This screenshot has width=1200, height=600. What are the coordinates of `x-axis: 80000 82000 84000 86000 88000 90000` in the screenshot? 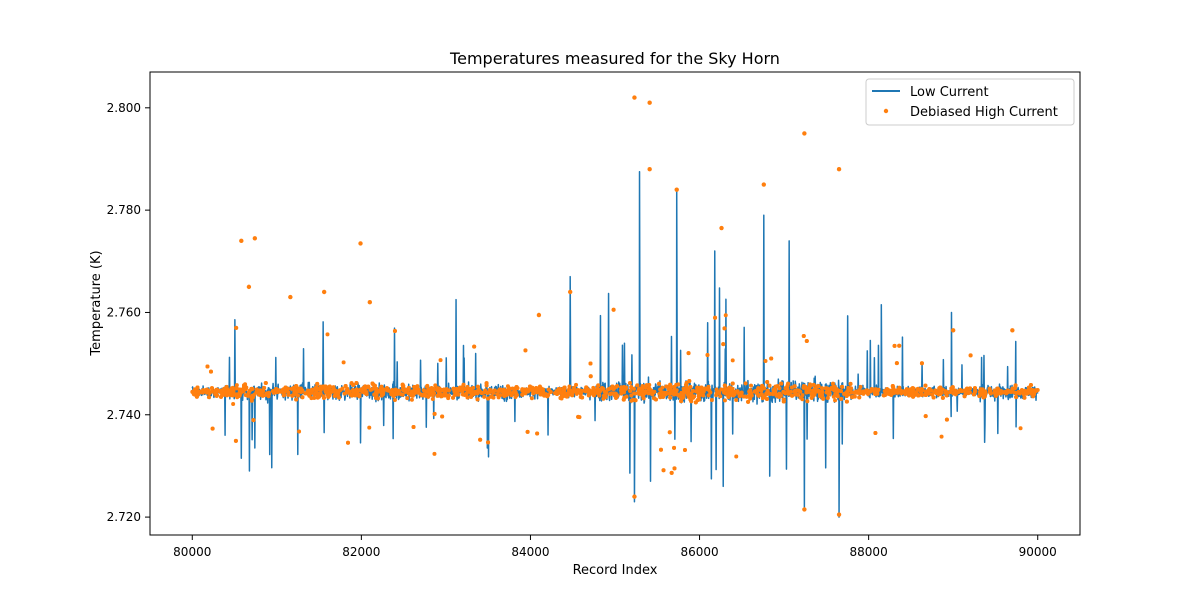 It's located at (615, 547).